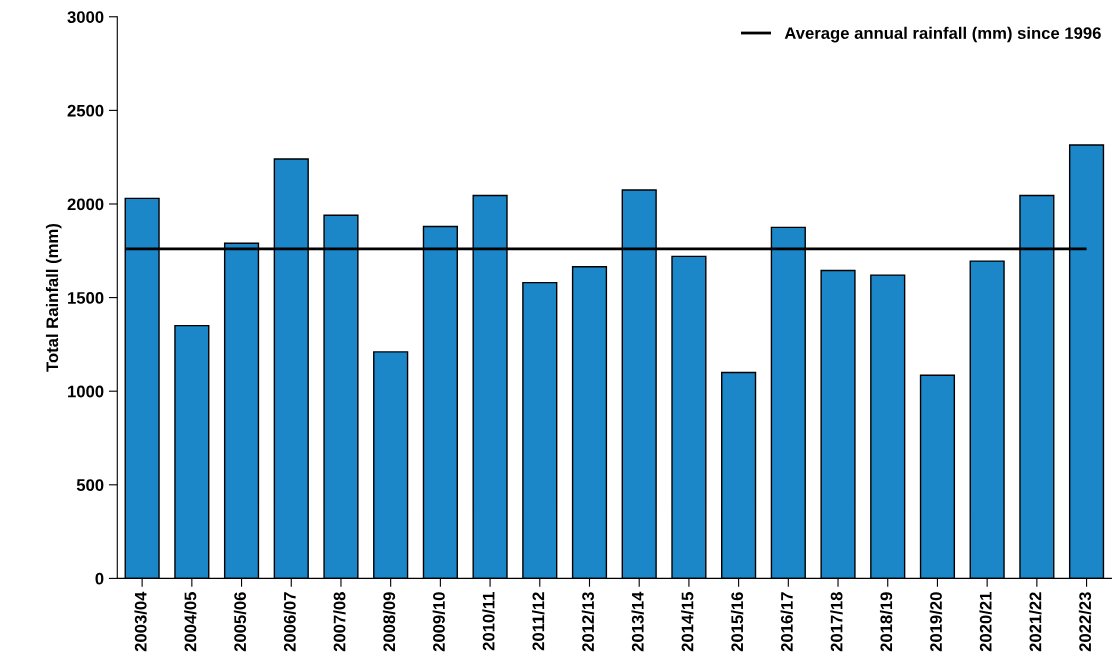 The width and height of the screenshot is (1117, 671). I want to click on x-tick-label: 2013/14, so click(637, 621).